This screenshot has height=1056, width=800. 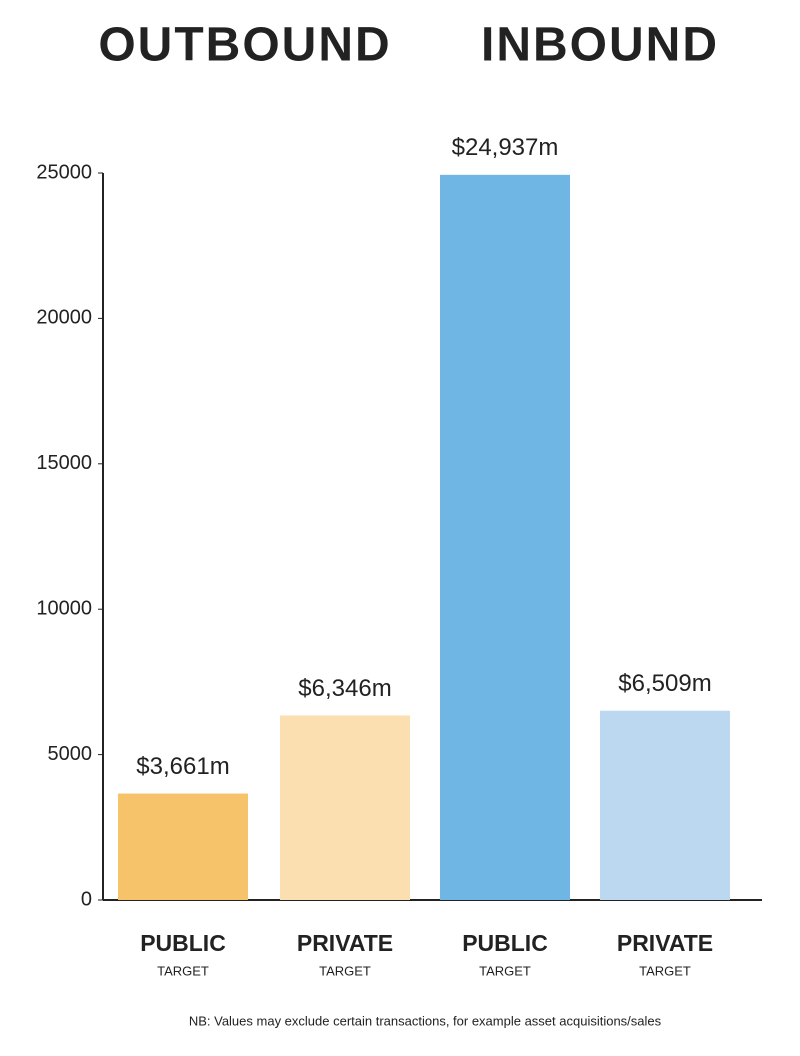 I want to click on y-tick-label: 20000, so click(x=64, y=318).